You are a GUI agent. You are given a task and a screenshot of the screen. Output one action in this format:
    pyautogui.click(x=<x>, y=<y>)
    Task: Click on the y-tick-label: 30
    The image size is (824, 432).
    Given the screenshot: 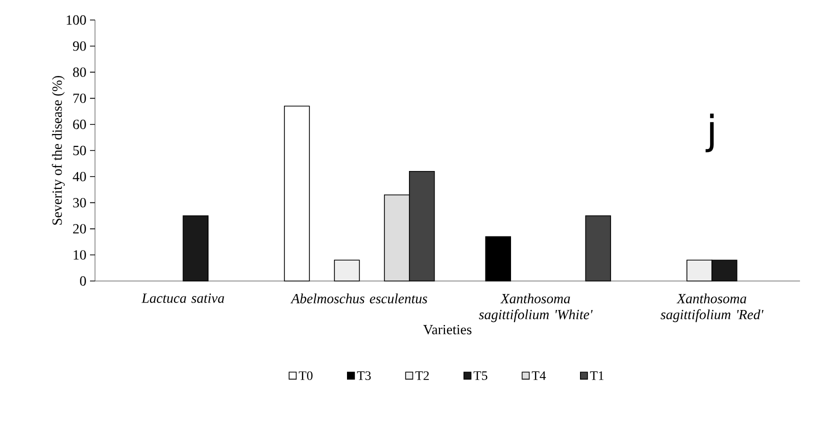 What is the action you would take?
    pyautogui.click(x=79, y=203)
    